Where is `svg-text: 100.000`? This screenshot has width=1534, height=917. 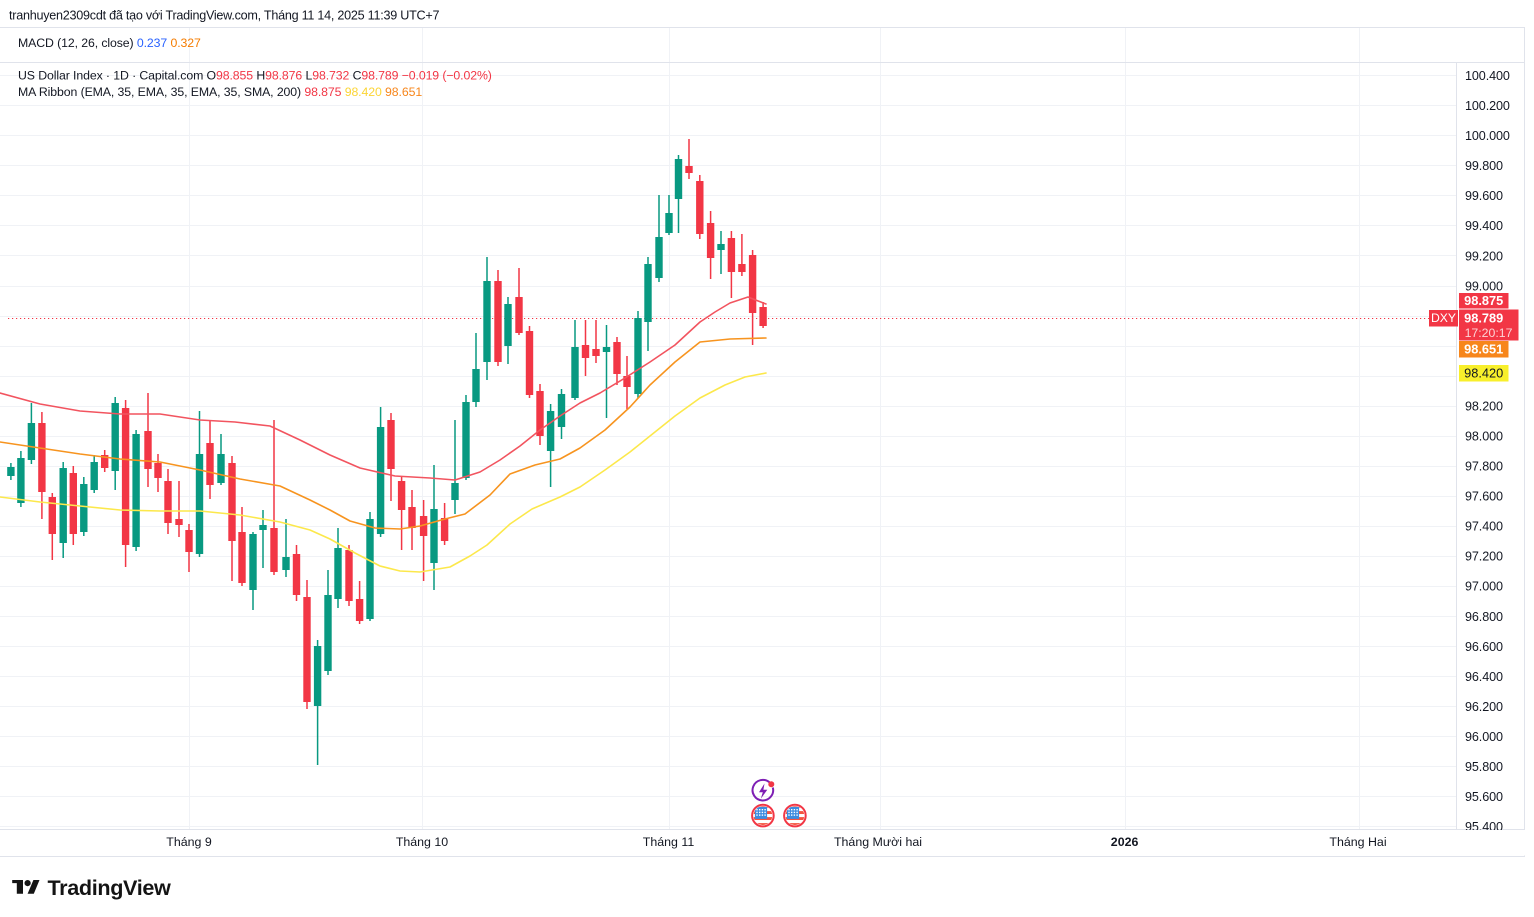 svg-text: 100.000 is located at coordinates (1487, 136).